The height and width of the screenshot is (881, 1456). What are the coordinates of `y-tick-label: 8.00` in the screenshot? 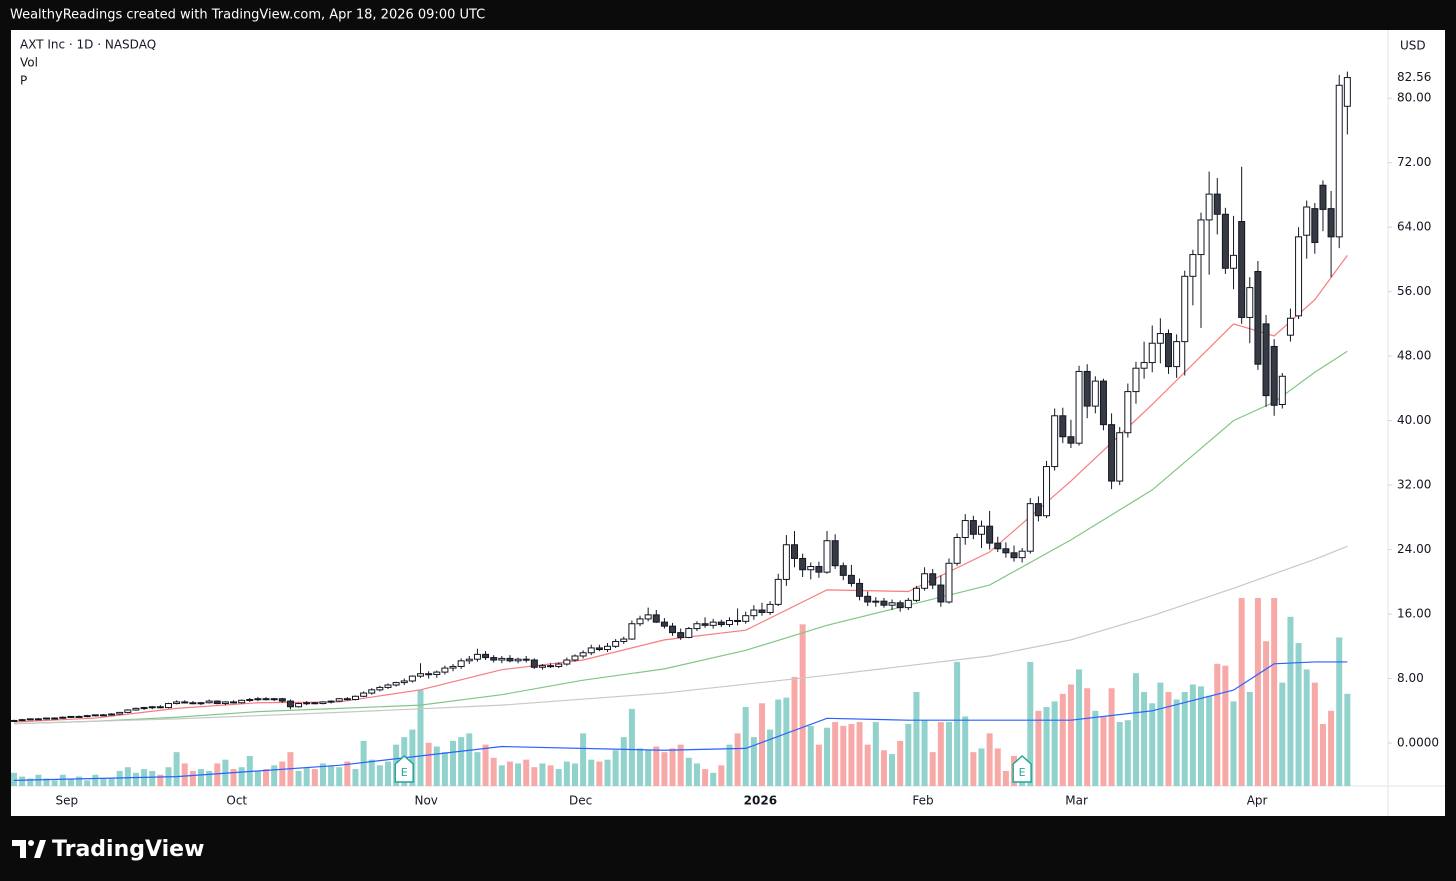 It's located at (1410, 678).